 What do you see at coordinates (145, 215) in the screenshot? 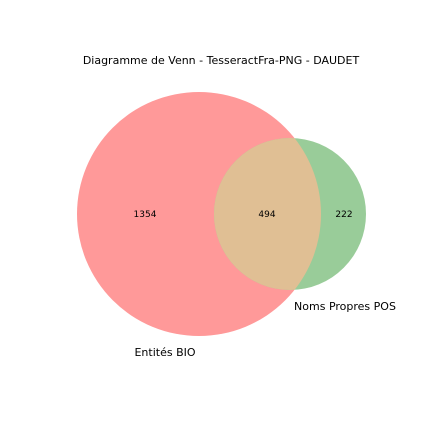
I see `count-only-set-a: 1354` at bounding box center [145, 215].